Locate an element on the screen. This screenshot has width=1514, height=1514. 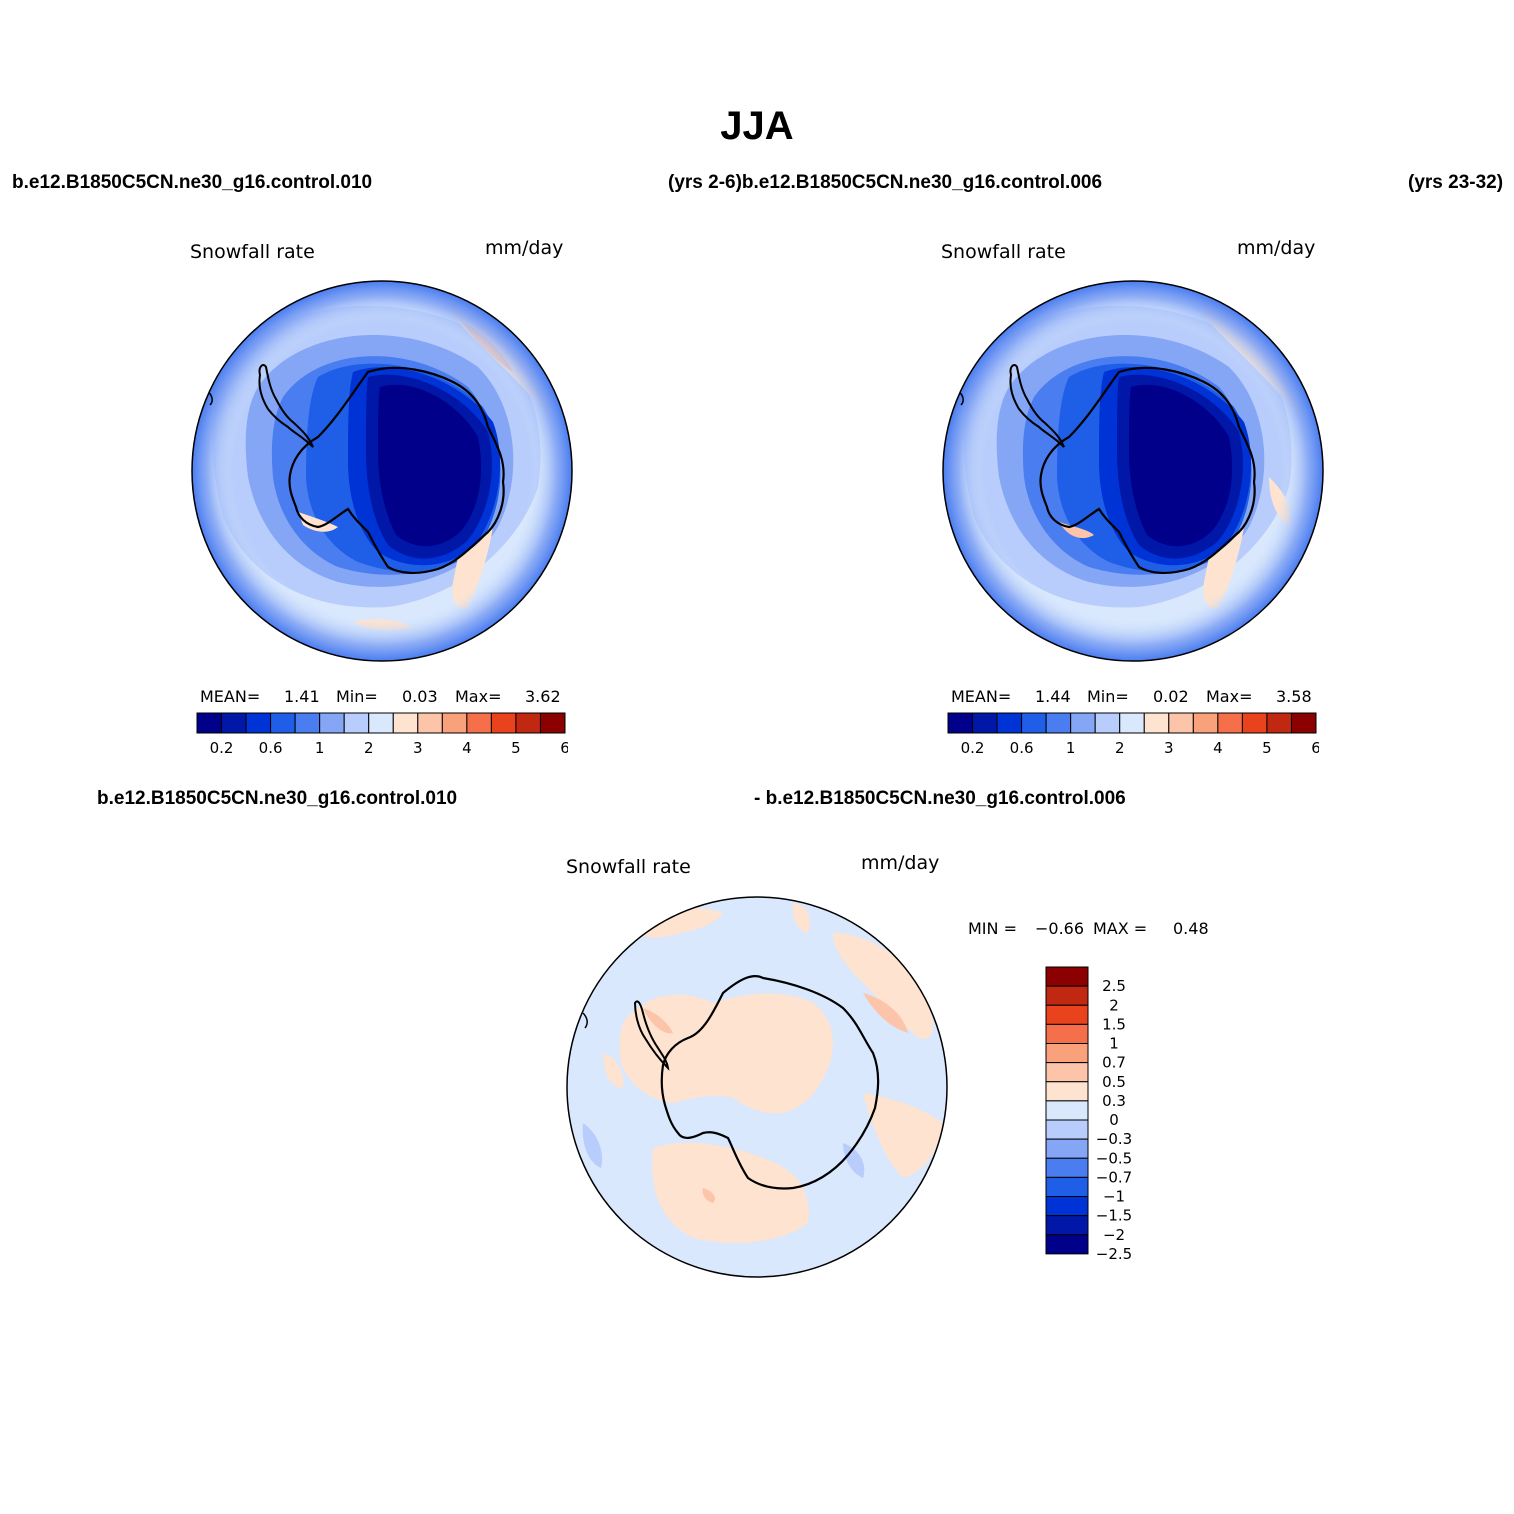
panel2-mean-value: 1.44 is located at coordinates (1053, 696).